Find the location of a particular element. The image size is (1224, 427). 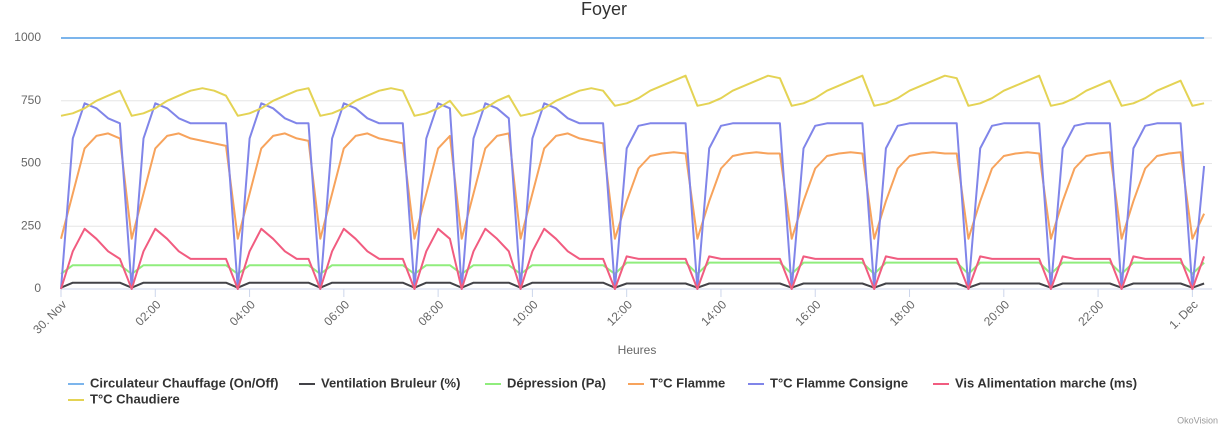

y-tick-label: 750 is located at coordinates (31, 100).